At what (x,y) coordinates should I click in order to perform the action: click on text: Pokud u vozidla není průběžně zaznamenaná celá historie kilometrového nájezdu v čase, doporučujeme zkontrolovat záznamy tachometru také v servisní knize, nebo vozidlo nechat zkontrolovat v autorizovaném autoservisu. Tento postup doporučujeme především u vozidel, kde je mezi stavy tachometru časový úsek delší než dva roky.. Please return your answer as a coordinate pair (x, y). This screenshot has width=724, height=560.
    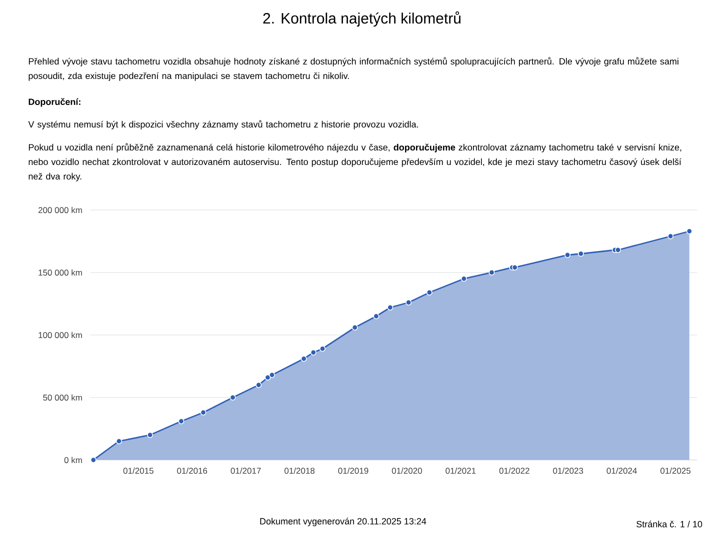
    Looking at the image, I should click on (355, 162).